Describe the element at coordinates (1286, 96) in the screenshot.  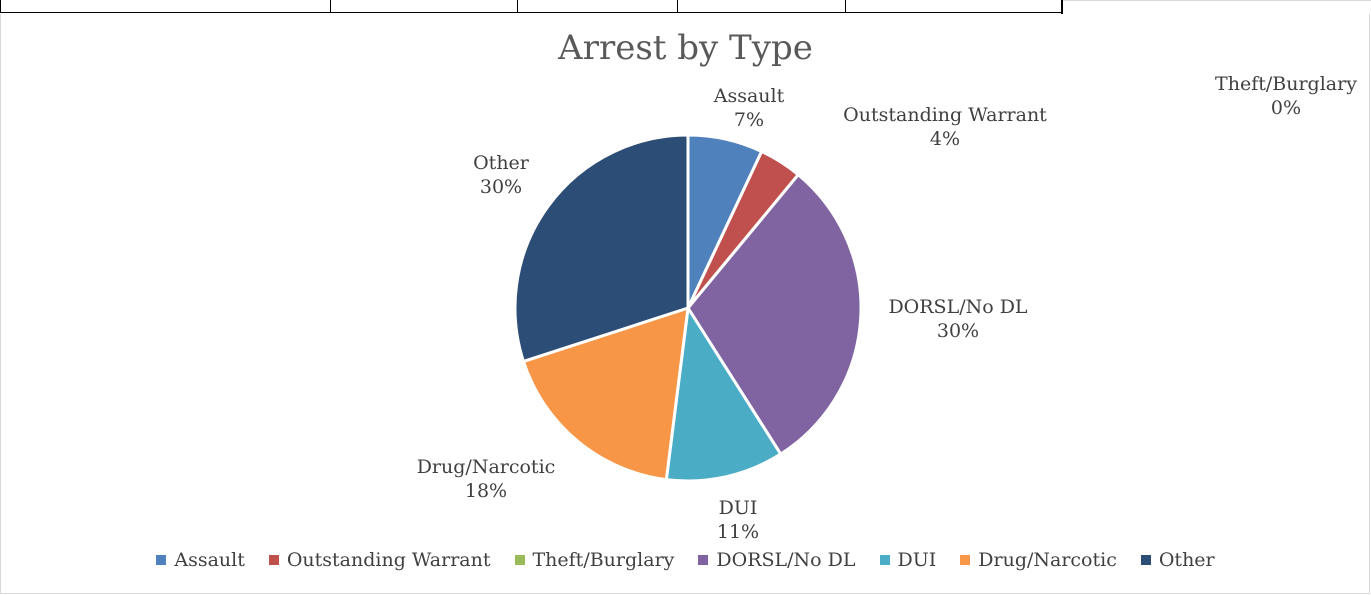
I see `data-label-theft-burglary: Theft/Burglary 0%` at that location.